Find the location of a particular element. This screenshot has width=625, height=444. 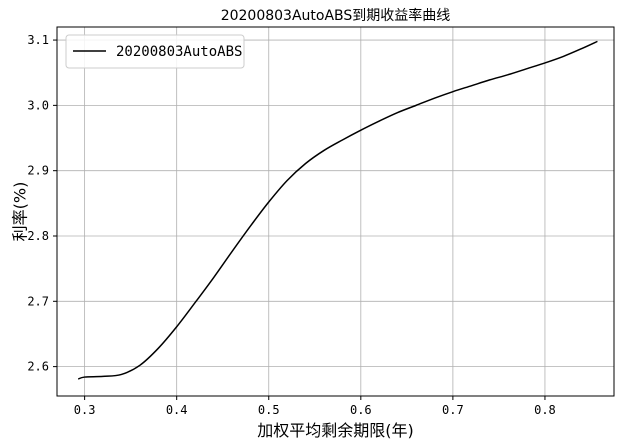

y-tick-label: 2.6 is located at coordinates (38, 367).